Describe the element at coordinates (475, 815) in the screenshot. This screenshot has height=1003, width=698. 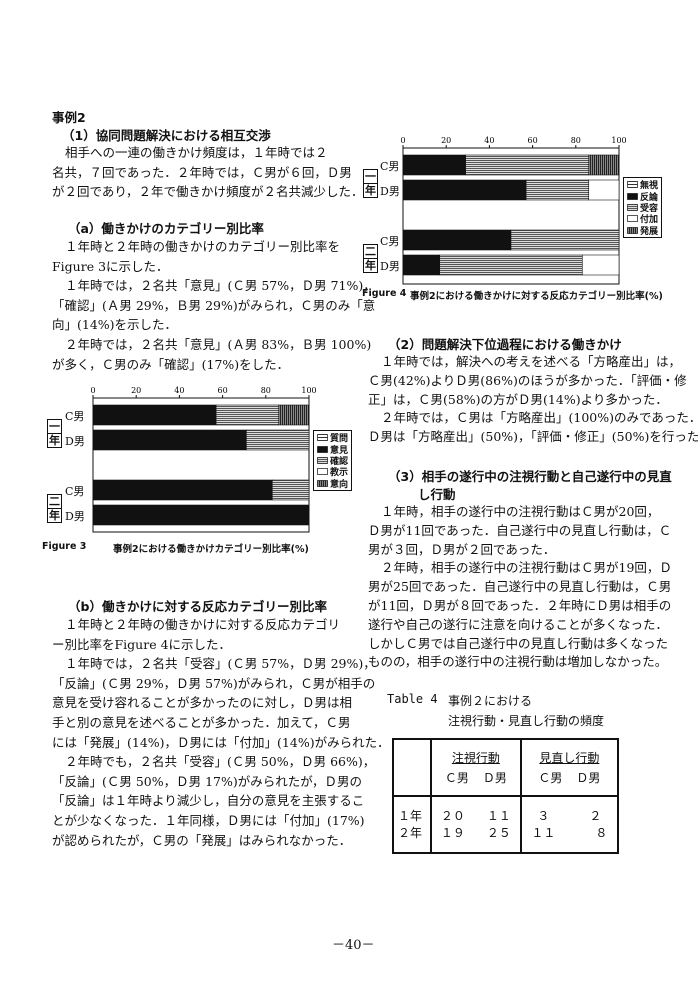
I see `table-row: ２０ １１` at that location.